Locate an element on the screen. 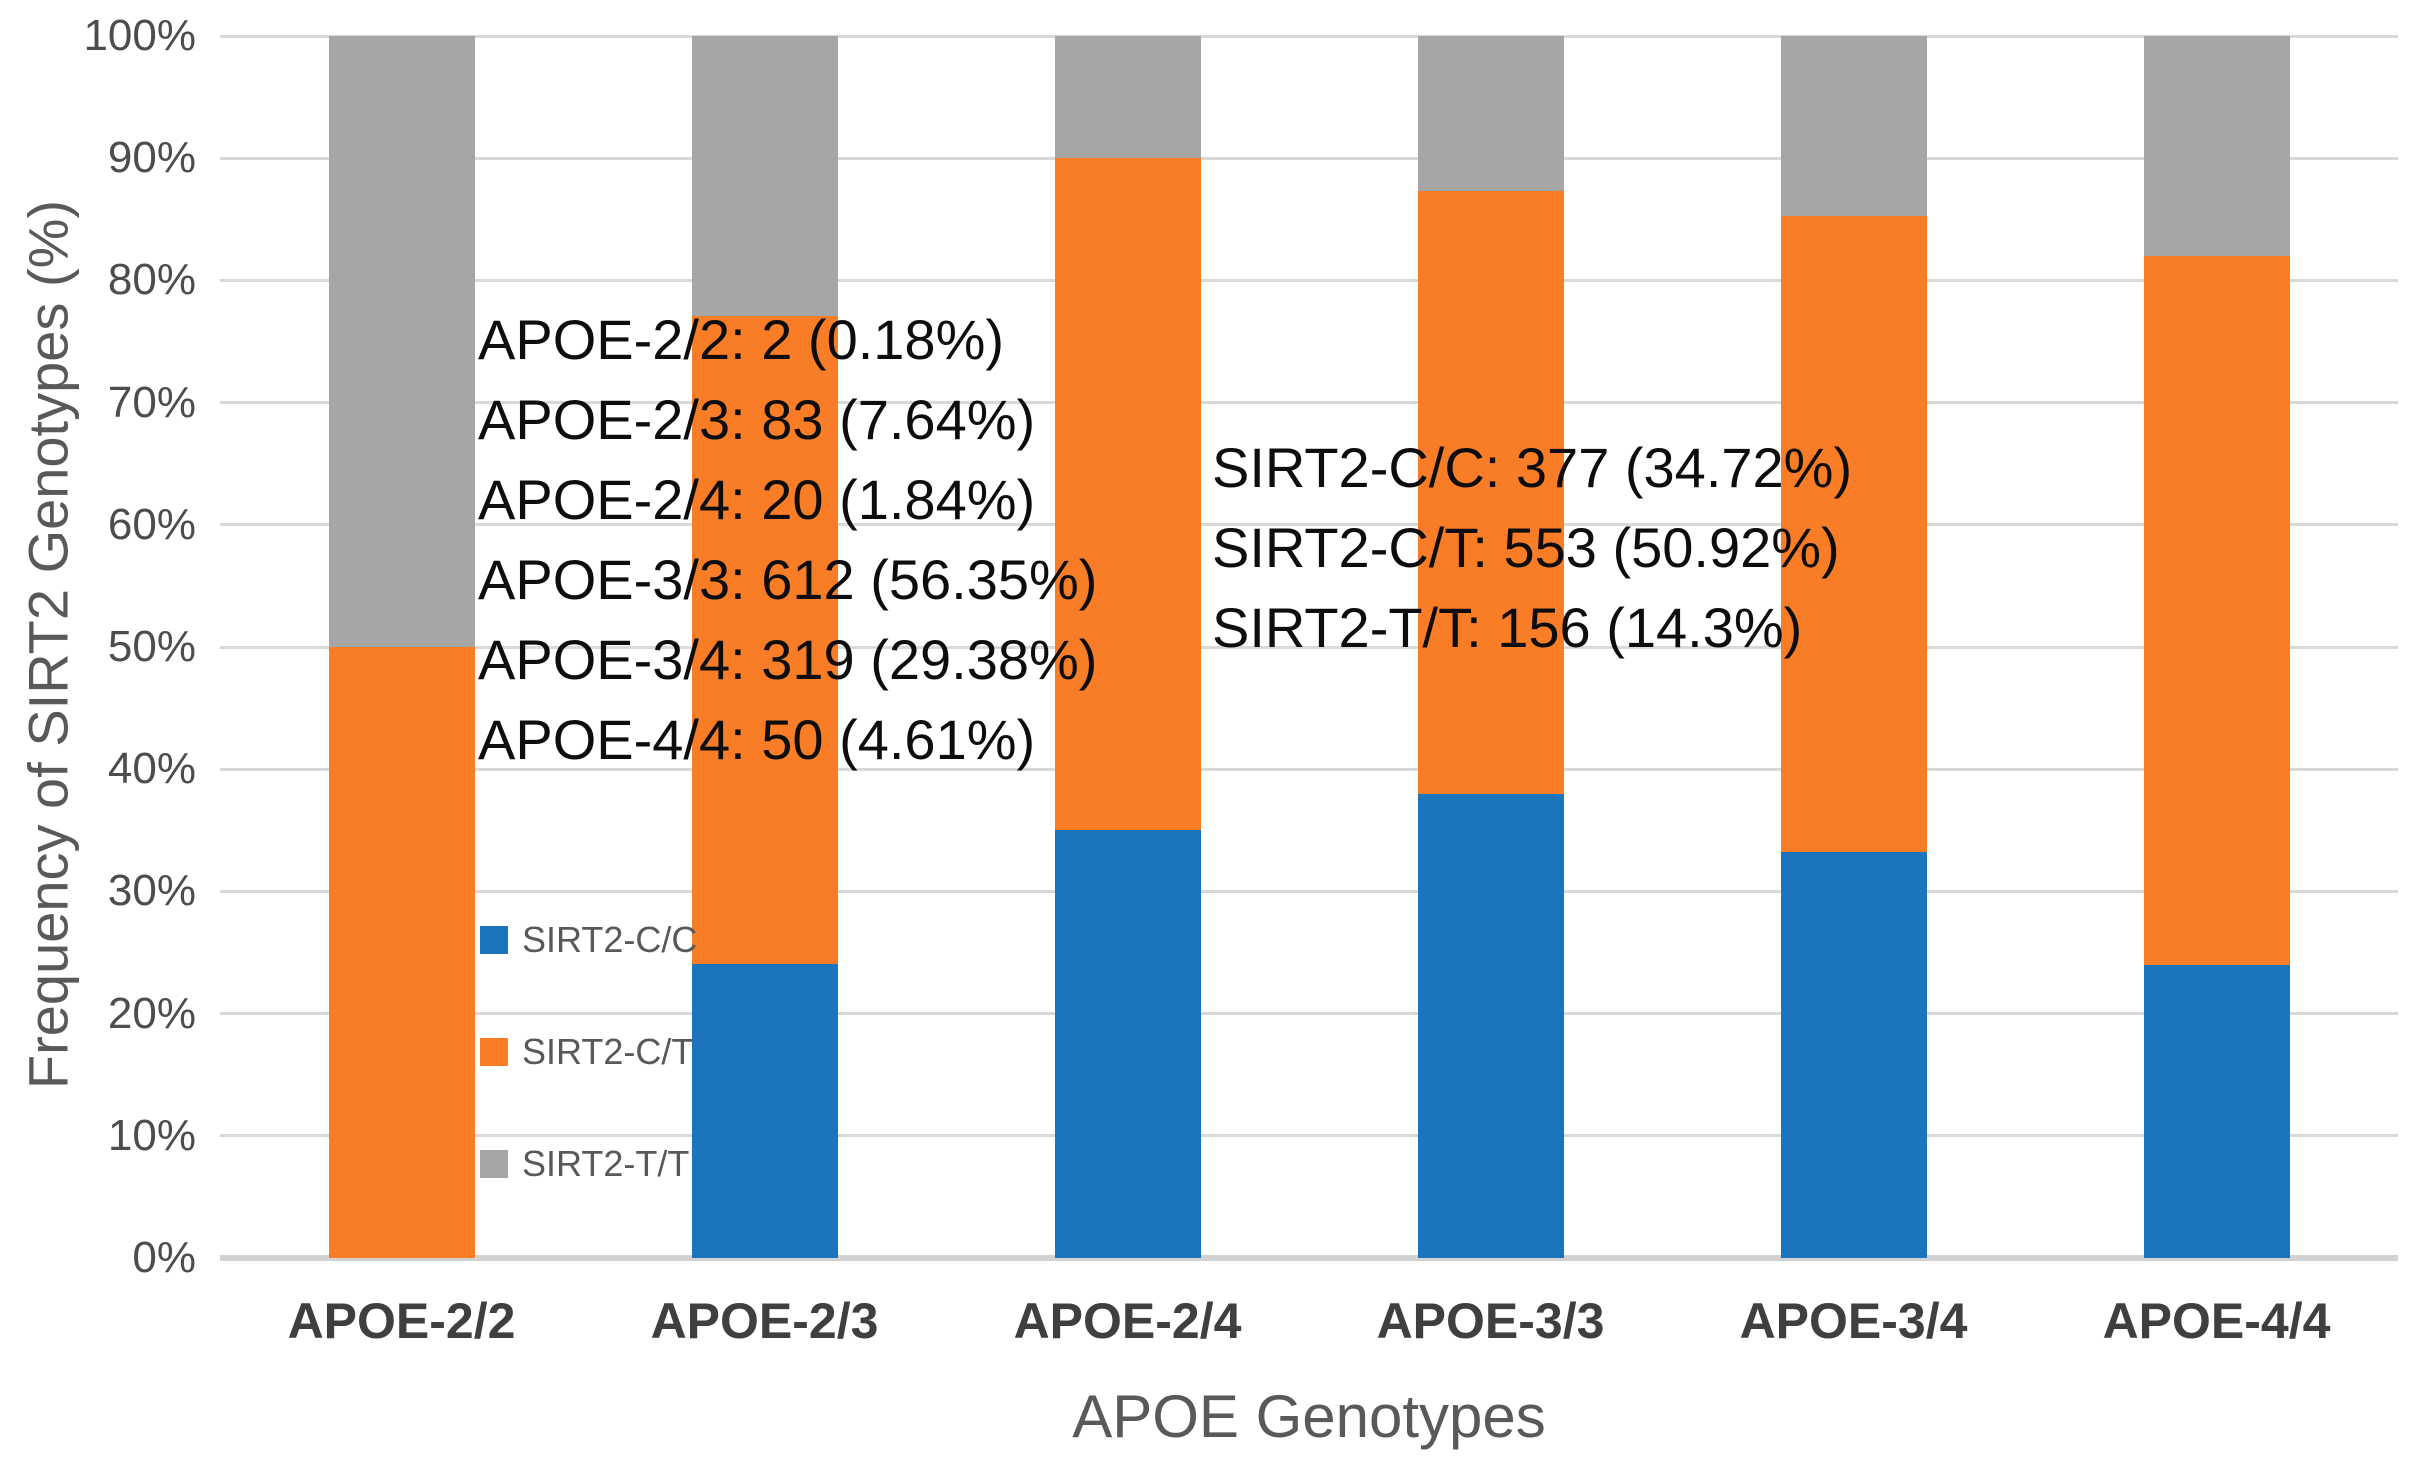 The width and height of the screenshot is (2414, 1481). annotation-line: APOE-2/2: 2 (0.18%) is located at coordinates (741, 339).